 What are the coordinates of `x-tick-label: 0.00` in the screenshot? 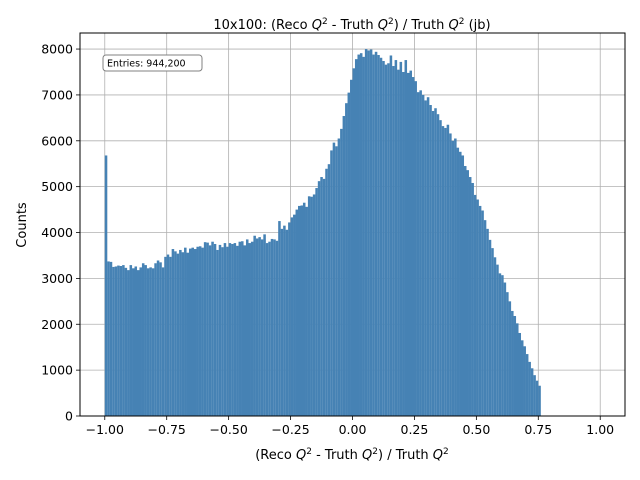 It's located at (353, 429).